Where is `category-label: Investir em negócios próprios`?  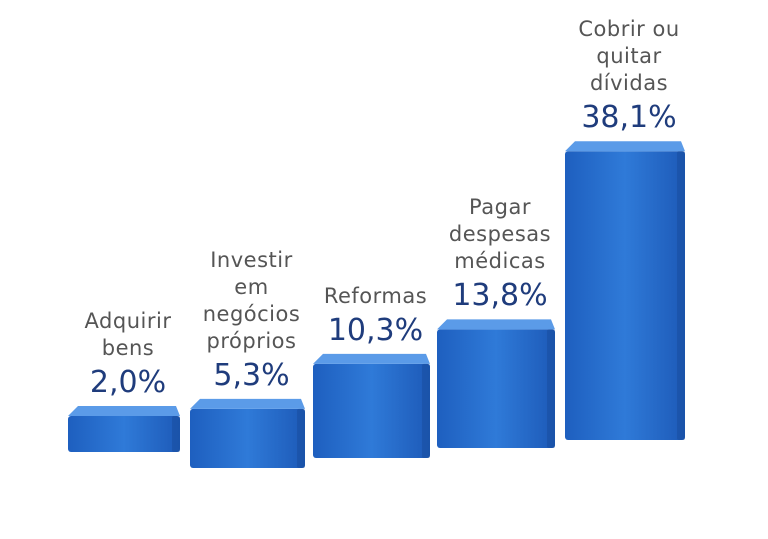
category-label: Investir em negócios próprios is located at coordinates (251, 300).